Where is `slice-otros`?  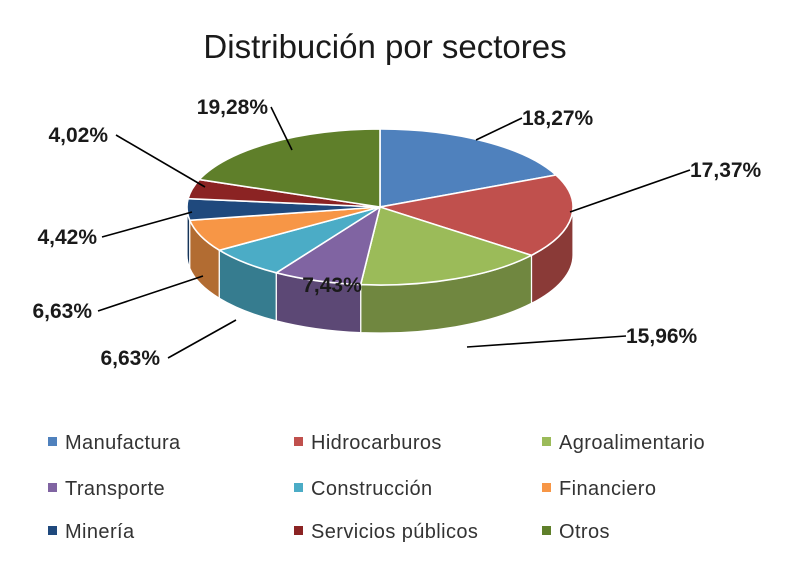
slice-otros is located at coordinates (289, 168).